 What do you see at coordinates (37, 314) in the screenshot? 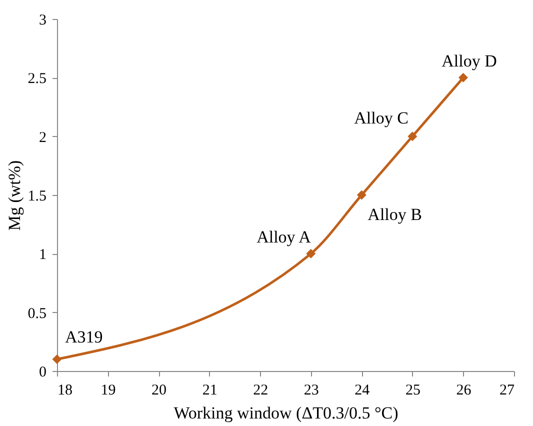
I see `y-tick-label: 0.5` at bounding box center [37, 314].